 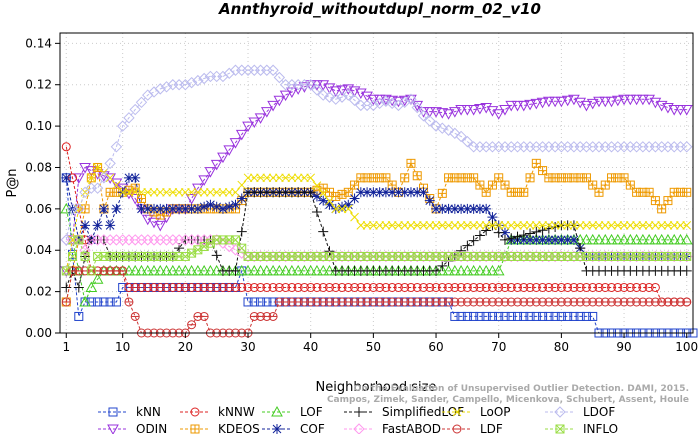 I want to click on x-tick-label: 70, so click(x=498, y=347).